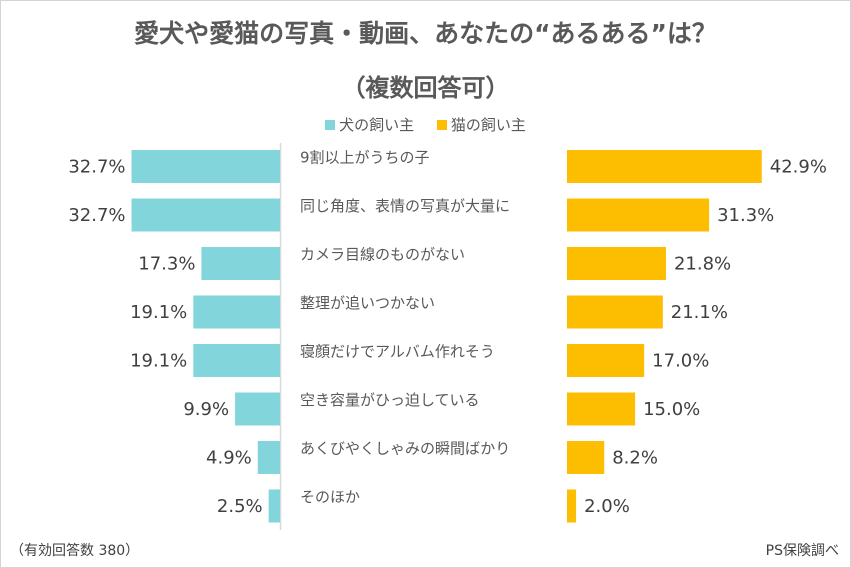 The image size is (851, 568). What do you see at coordinates (607, 506) in the screenshot?
I see `value-label-cat-7: 2.0%` at bounding box center [607, 506].